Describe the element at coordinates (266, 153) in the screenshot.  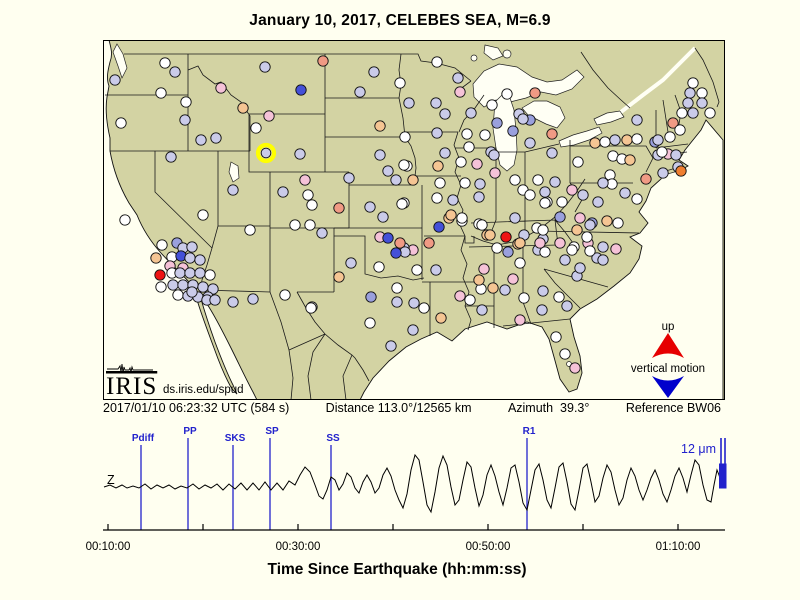
I see `selected-station-dot` at that location.